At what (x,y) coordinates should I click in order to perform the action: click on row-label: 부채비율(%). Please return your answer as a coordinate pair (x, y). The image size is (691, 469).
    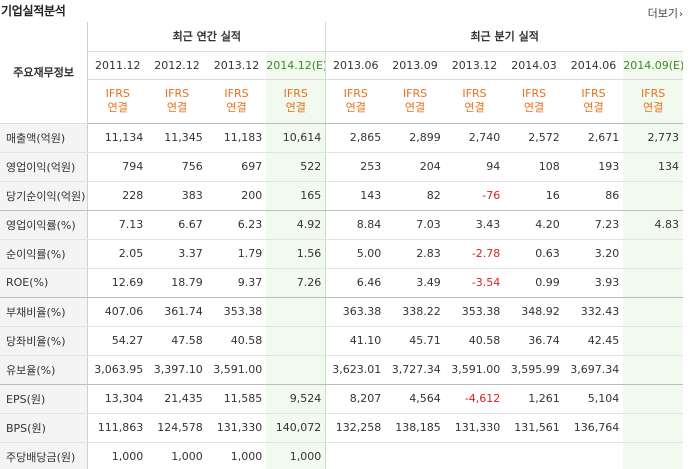
    Looking at the image, I should click on (44, 312).